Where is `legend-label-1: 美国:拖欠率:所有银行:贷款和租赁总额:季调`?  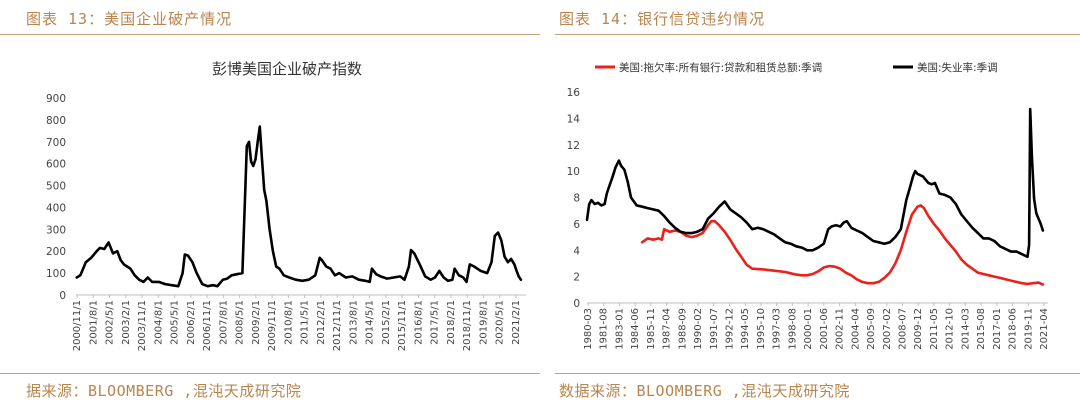 legend-label-1: 美国:拖欠率:所有银行:贷款和租赁总额:季调 is located at coordinates (720, 67).